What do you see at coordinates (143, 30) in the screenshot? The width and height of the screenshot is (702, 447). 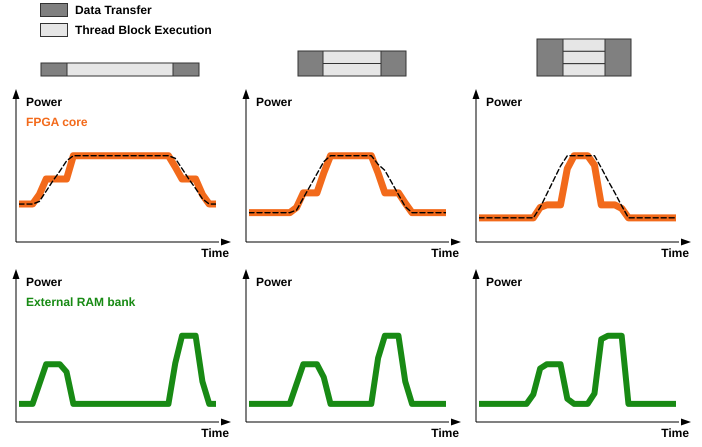 I see `text: Thread Block Execution` at bounding box center [143, 30].